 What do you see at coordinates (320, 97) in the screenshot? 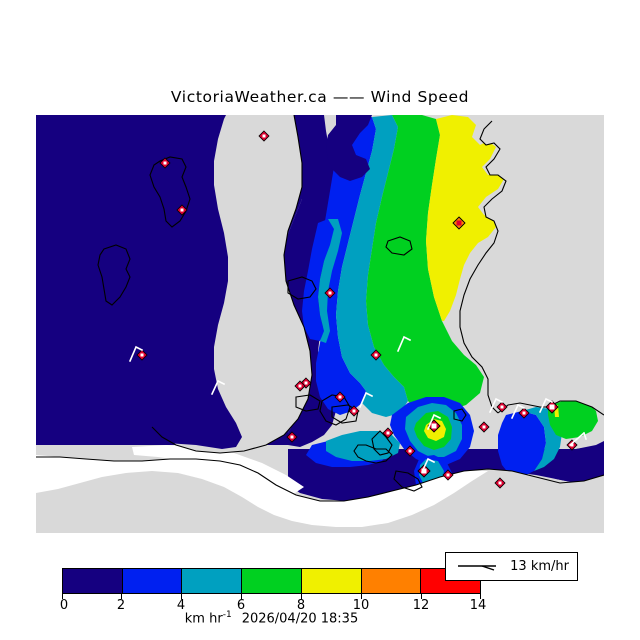
I see `page-title: VictoriaWeather.ca —— Wind Speed` at bounding box center [320, 97].